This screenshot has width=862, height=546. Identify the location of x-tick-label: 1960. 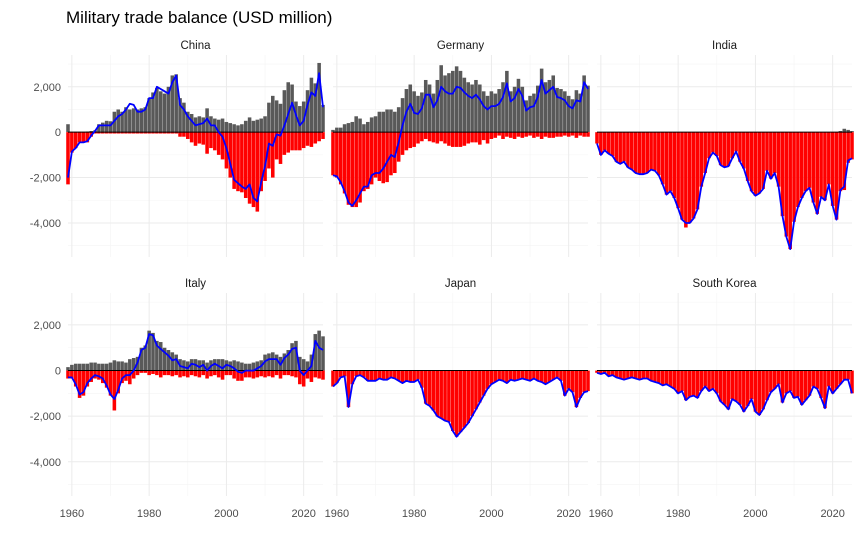
(337, 514).